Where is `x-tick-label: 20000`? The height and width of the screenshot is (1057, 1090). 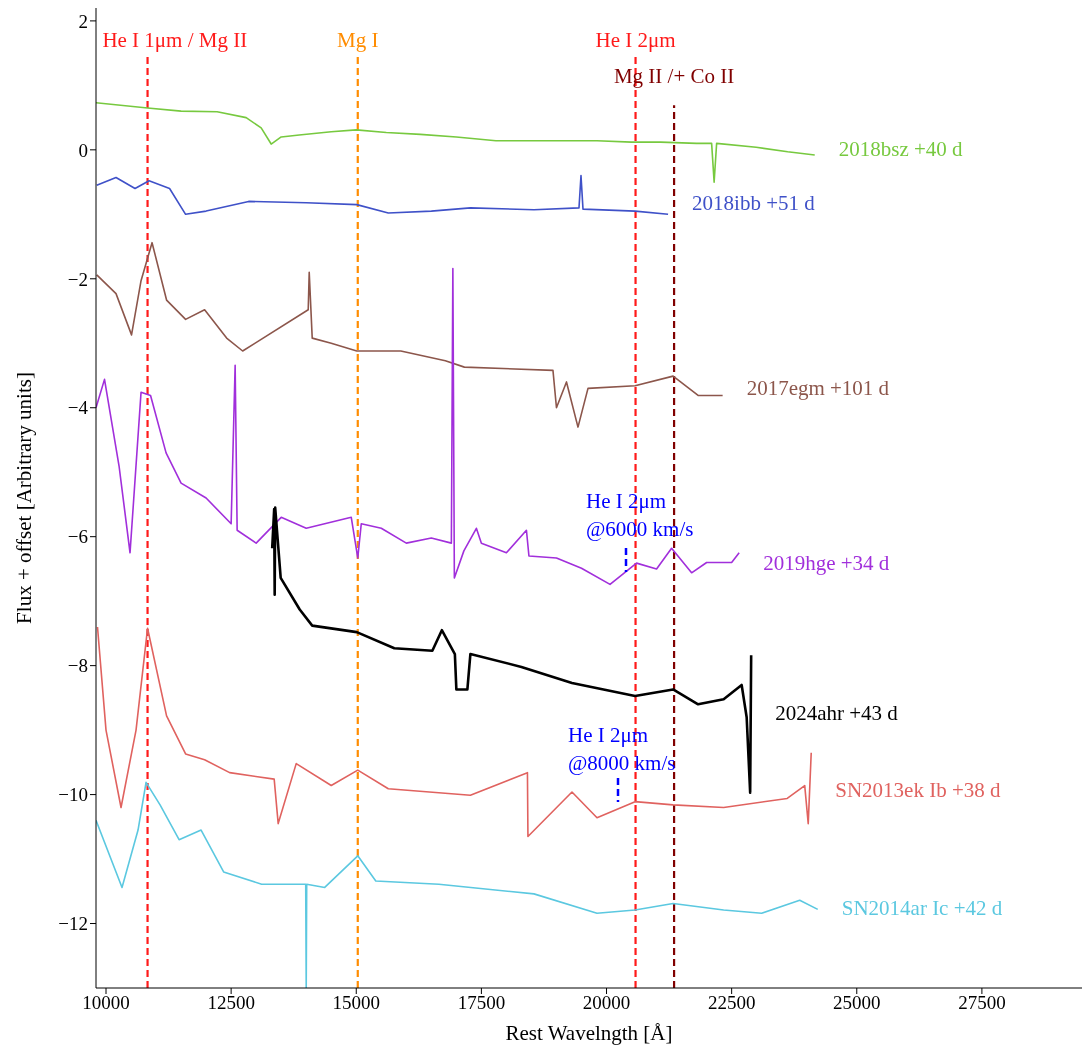
x-tick-label: 20000 is located at coordinates (606, 1003).